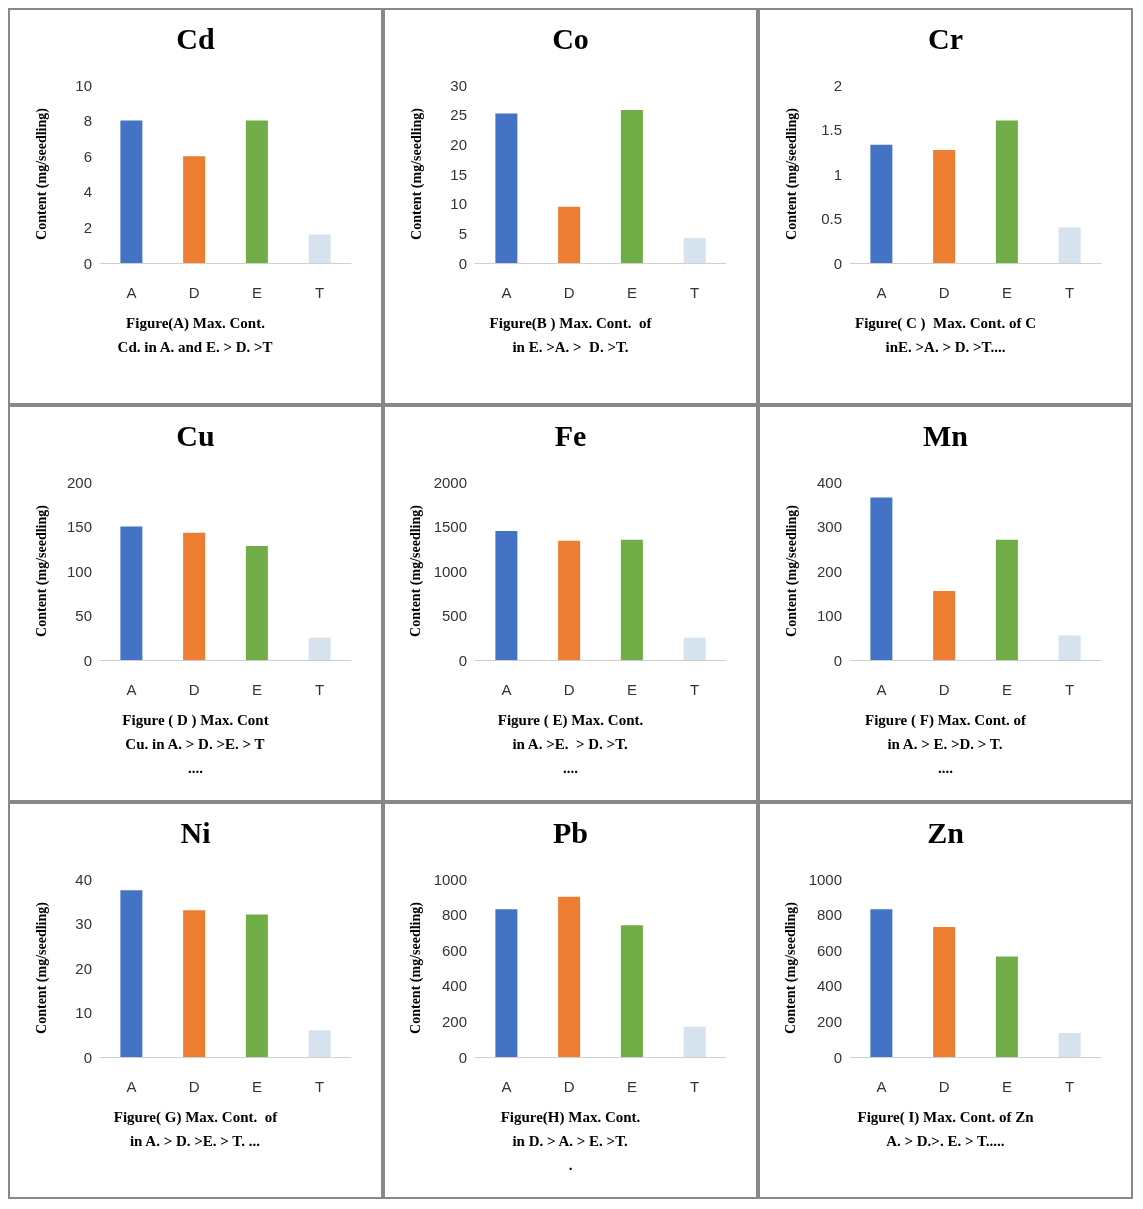 The width and height of the screenshot is (1143, 1209). Describe the element at coordinates (87, 192) in the screenshot. I see `y-tick-label: 4` at that location.